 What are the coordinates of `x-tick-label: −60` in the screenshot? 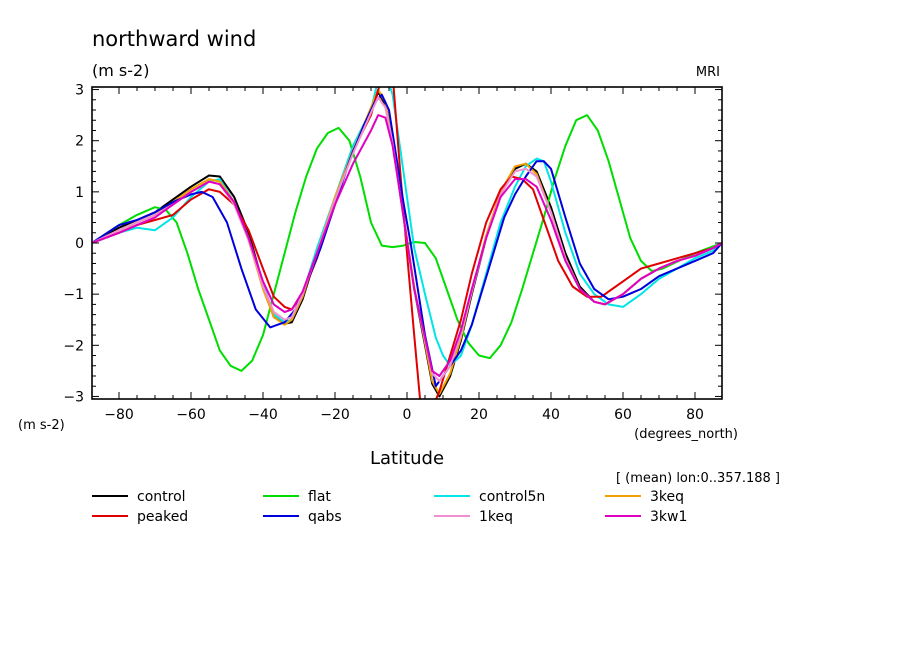 It's located at (191, 415).